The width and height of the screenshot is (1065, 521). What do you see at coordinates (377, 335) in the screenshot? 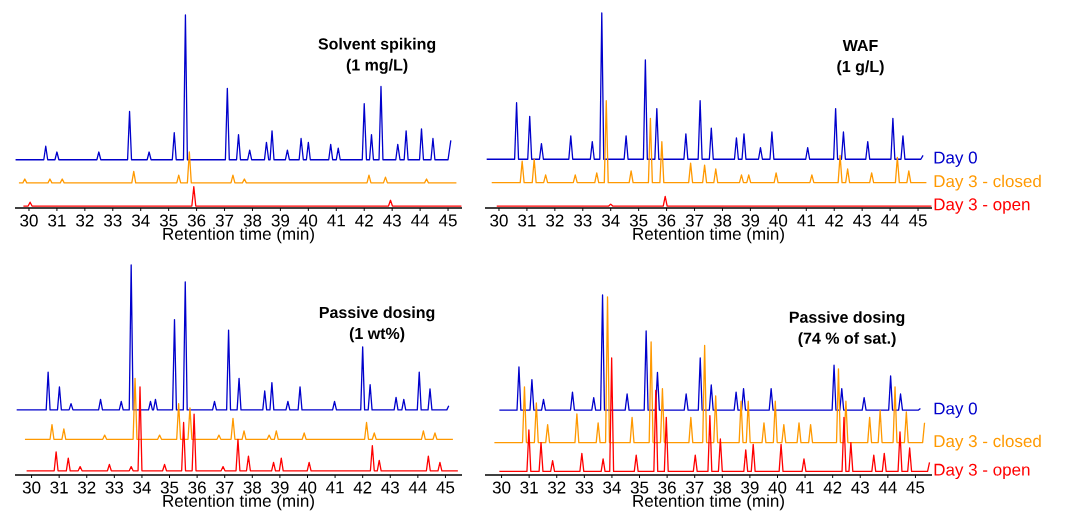
I see `text: (1 wt%)` at bounding box center [377, 335].